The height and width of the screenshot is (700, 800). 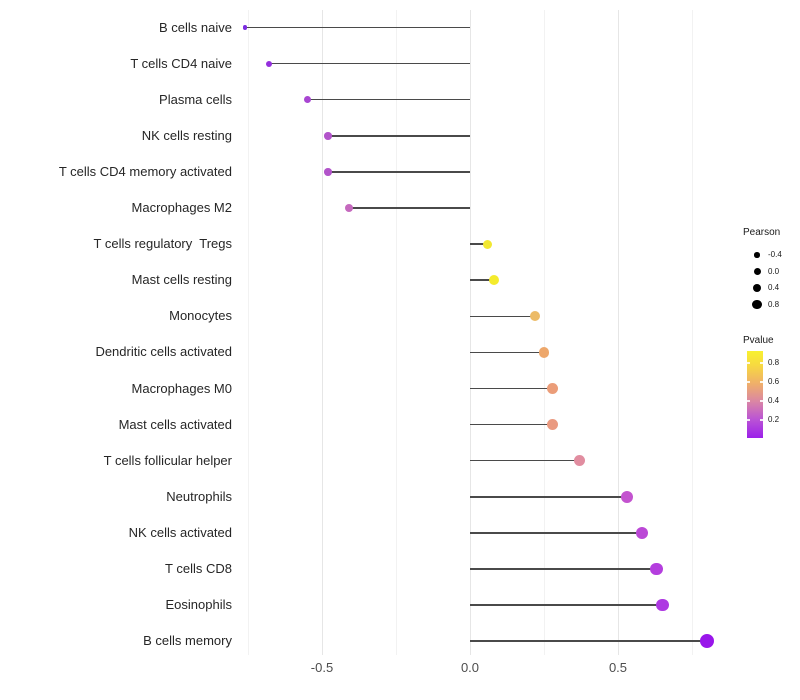 I want to click on y-axis-label: Neutrophils, so click(x=199, y=496).